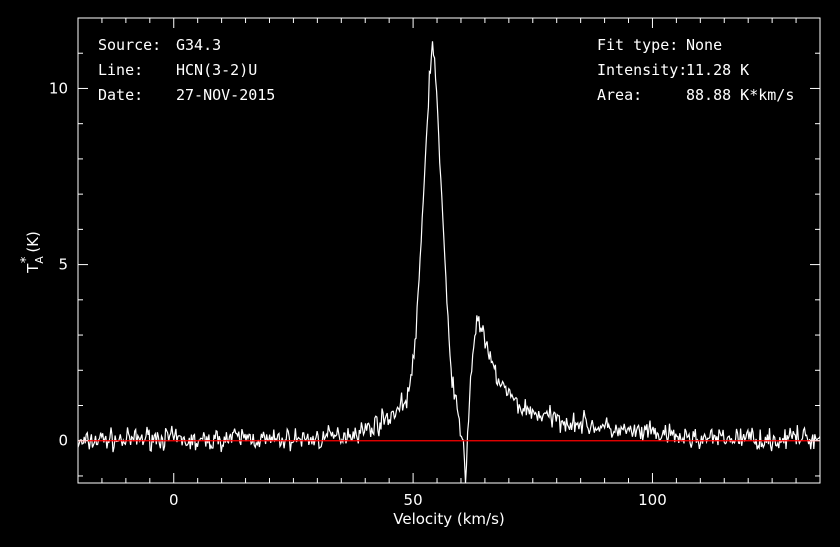 This screenshot has height=547, width=840. I want to click on y-axis-title-unit: (K), so click(33, 242).